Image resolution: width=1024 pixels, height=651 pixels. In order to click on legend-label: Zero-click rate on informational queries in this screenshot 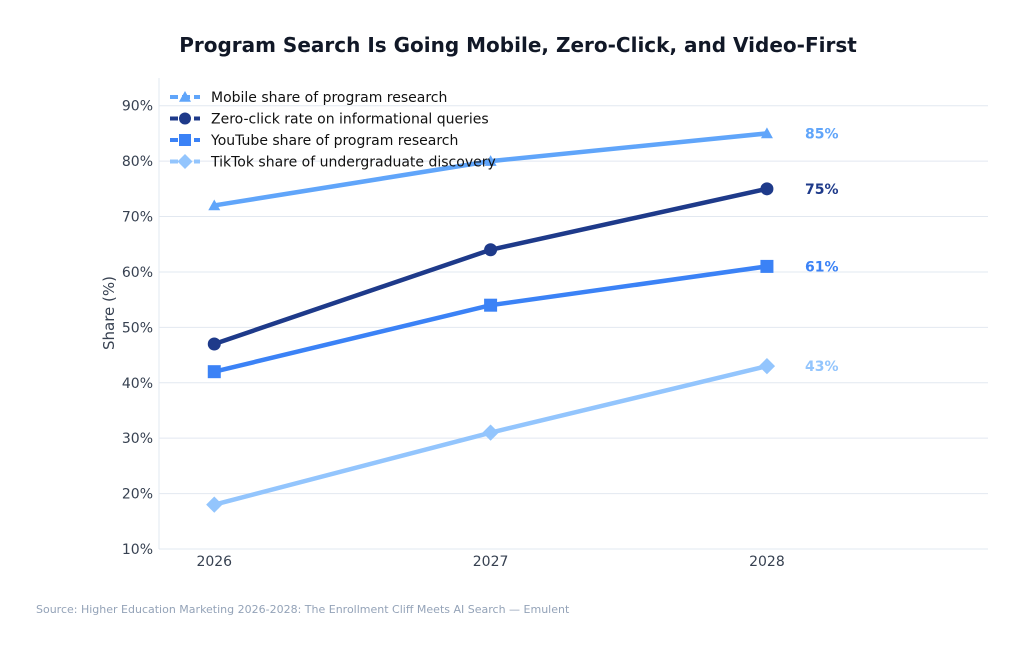, I will do `click(350, 120)`.